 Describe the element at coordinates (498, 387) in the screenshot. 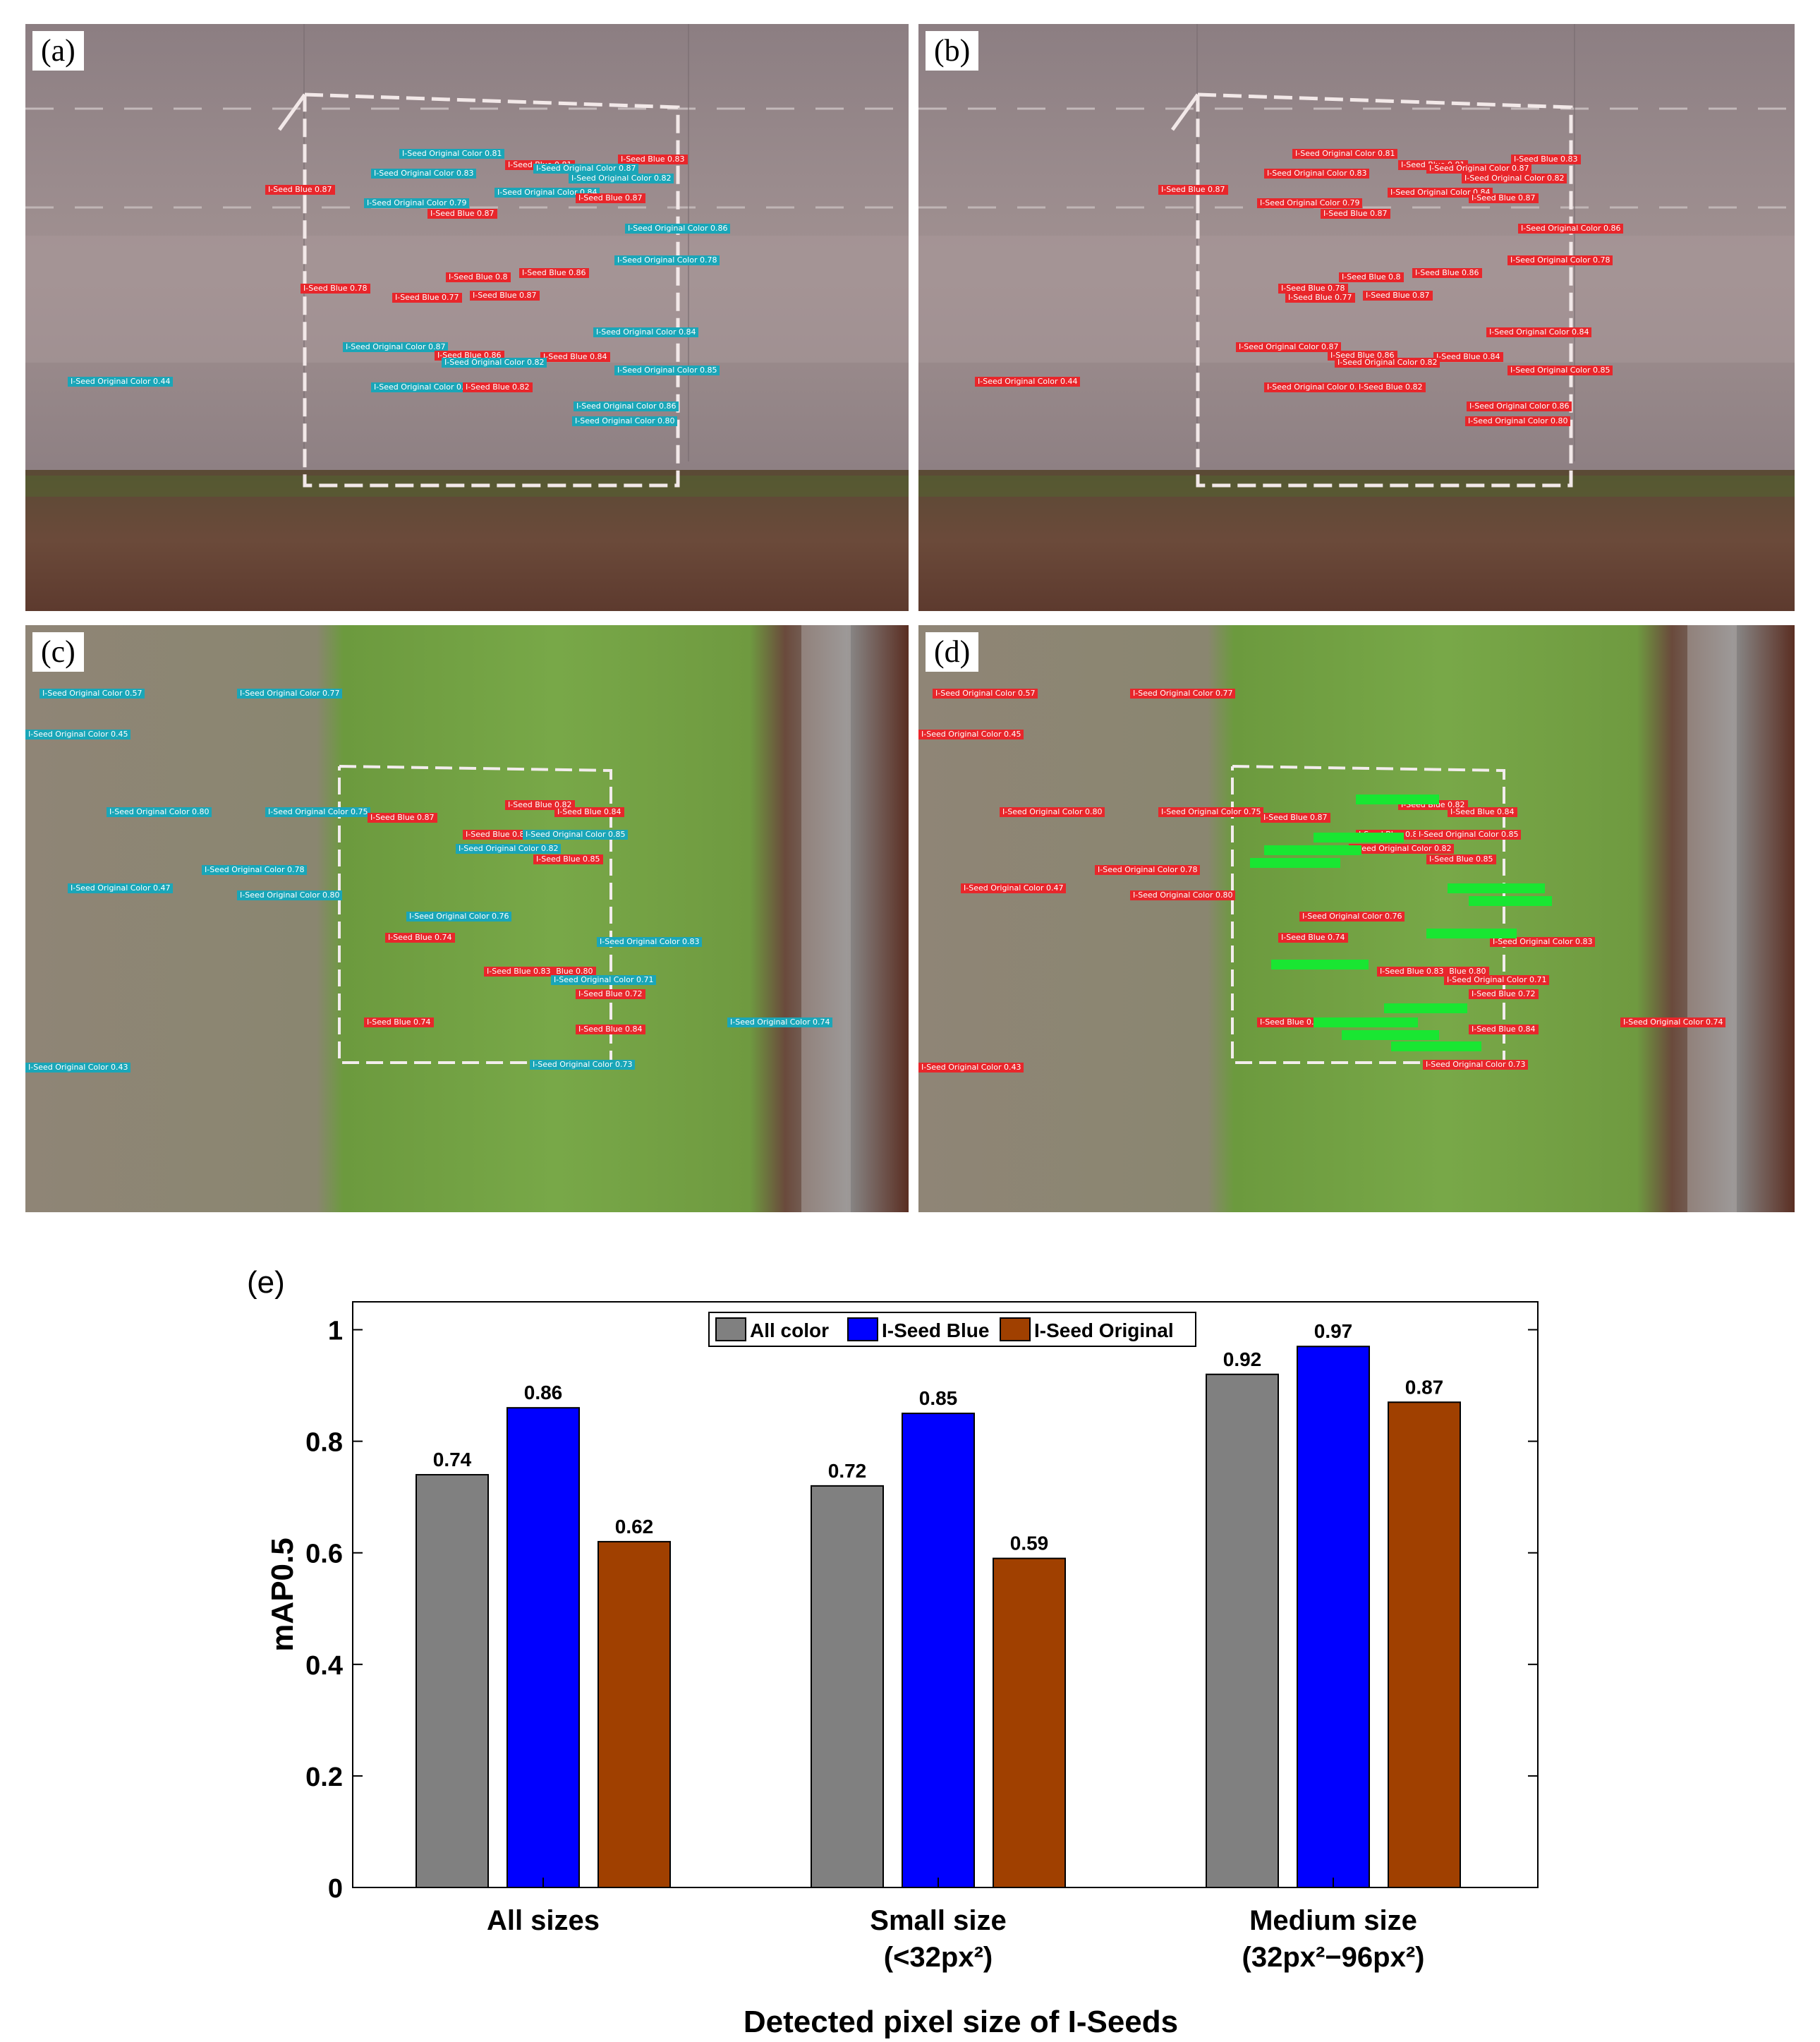

I see `detection-label: I-Seed Blue 0.82` at that location.